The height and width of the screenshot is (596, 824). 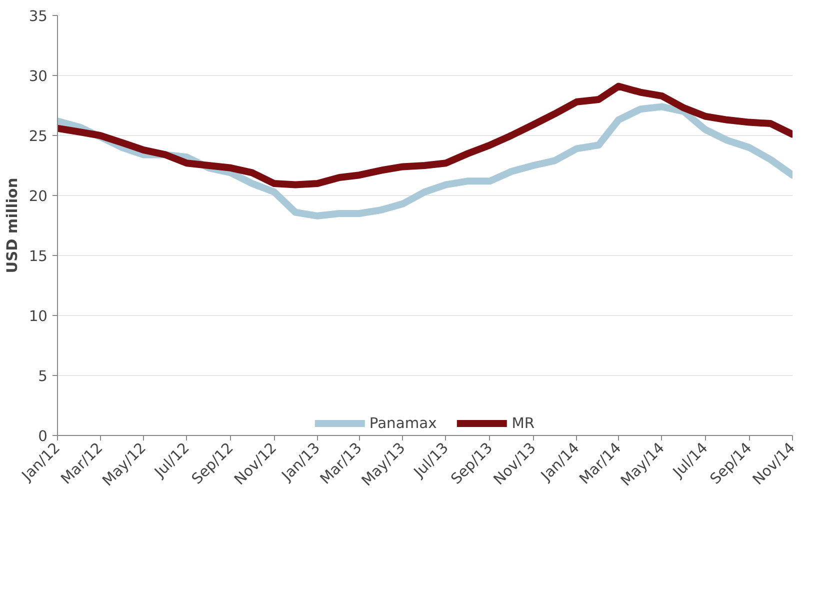 I want to click on y-tick-label: 30, so click(x=38, y=76).